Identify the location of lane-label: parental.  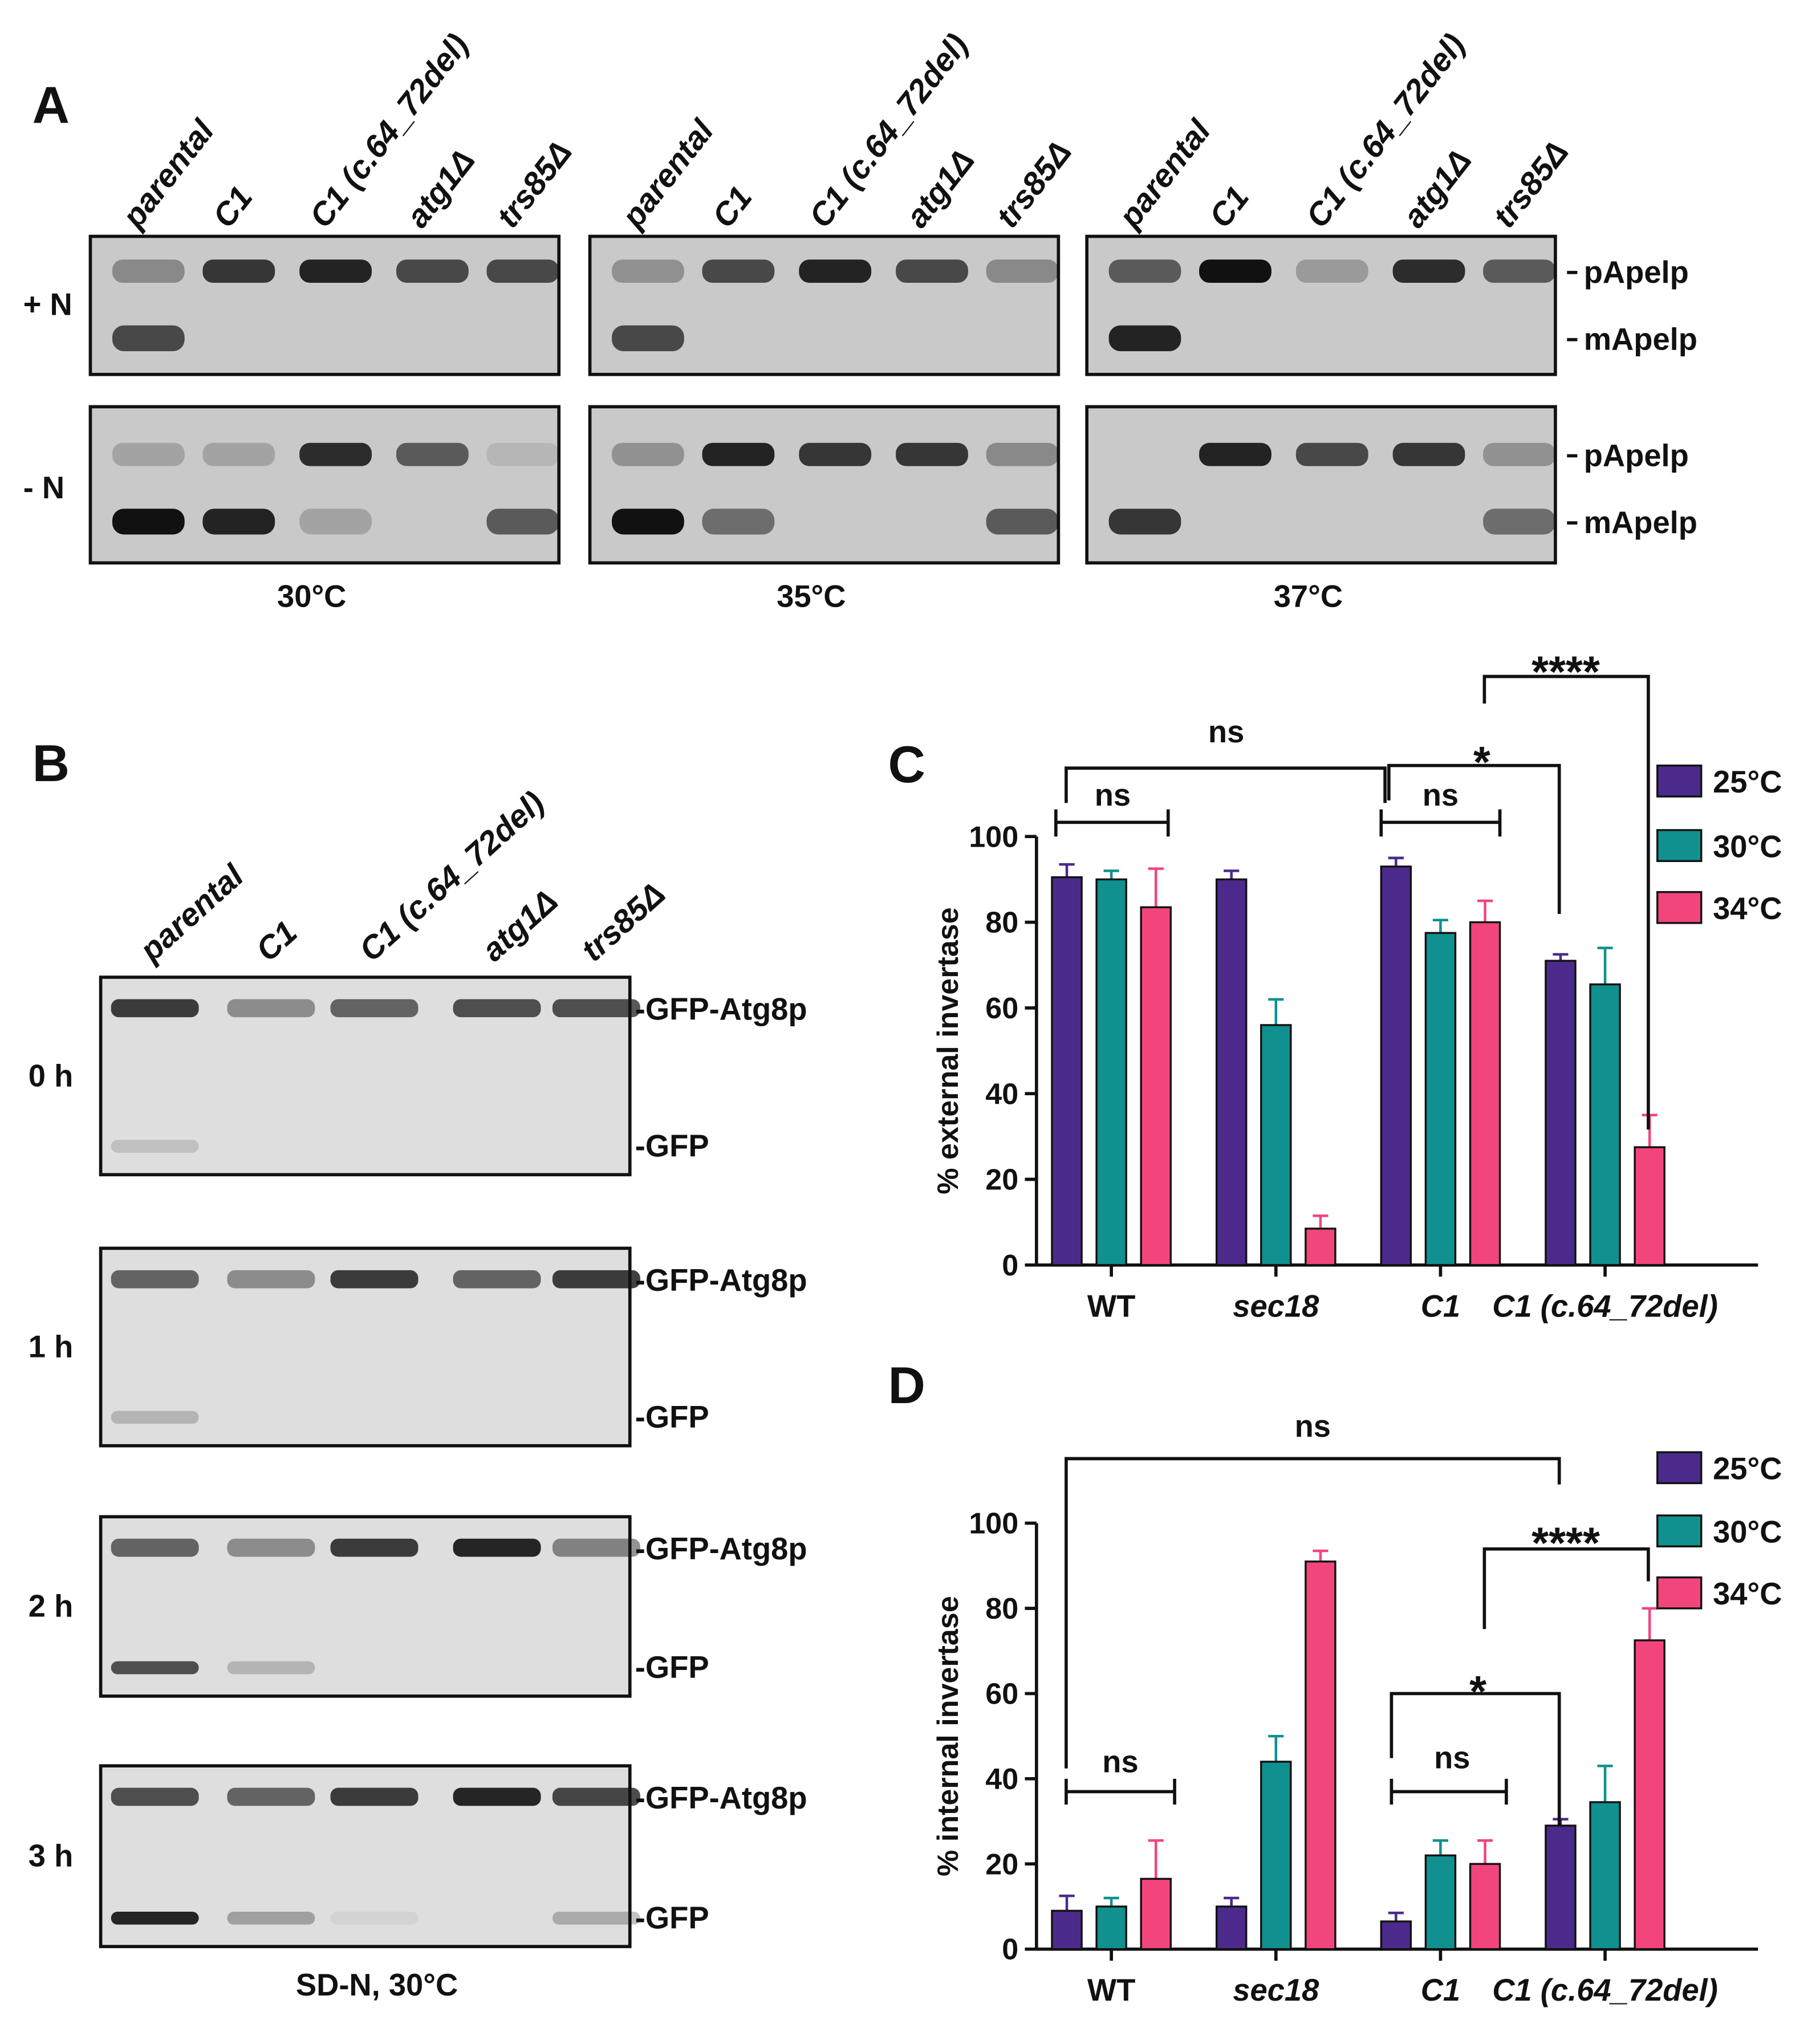
(168, 174).